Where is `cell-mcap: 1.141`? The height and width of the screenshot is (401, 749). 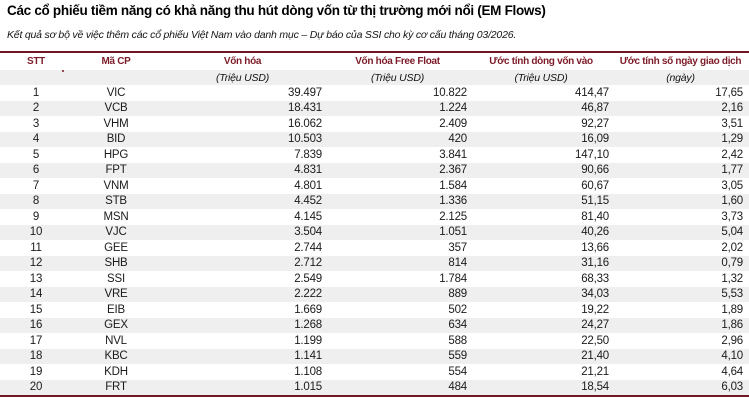 cell-mcap: 1.141 is located at coordinates (308, 356).